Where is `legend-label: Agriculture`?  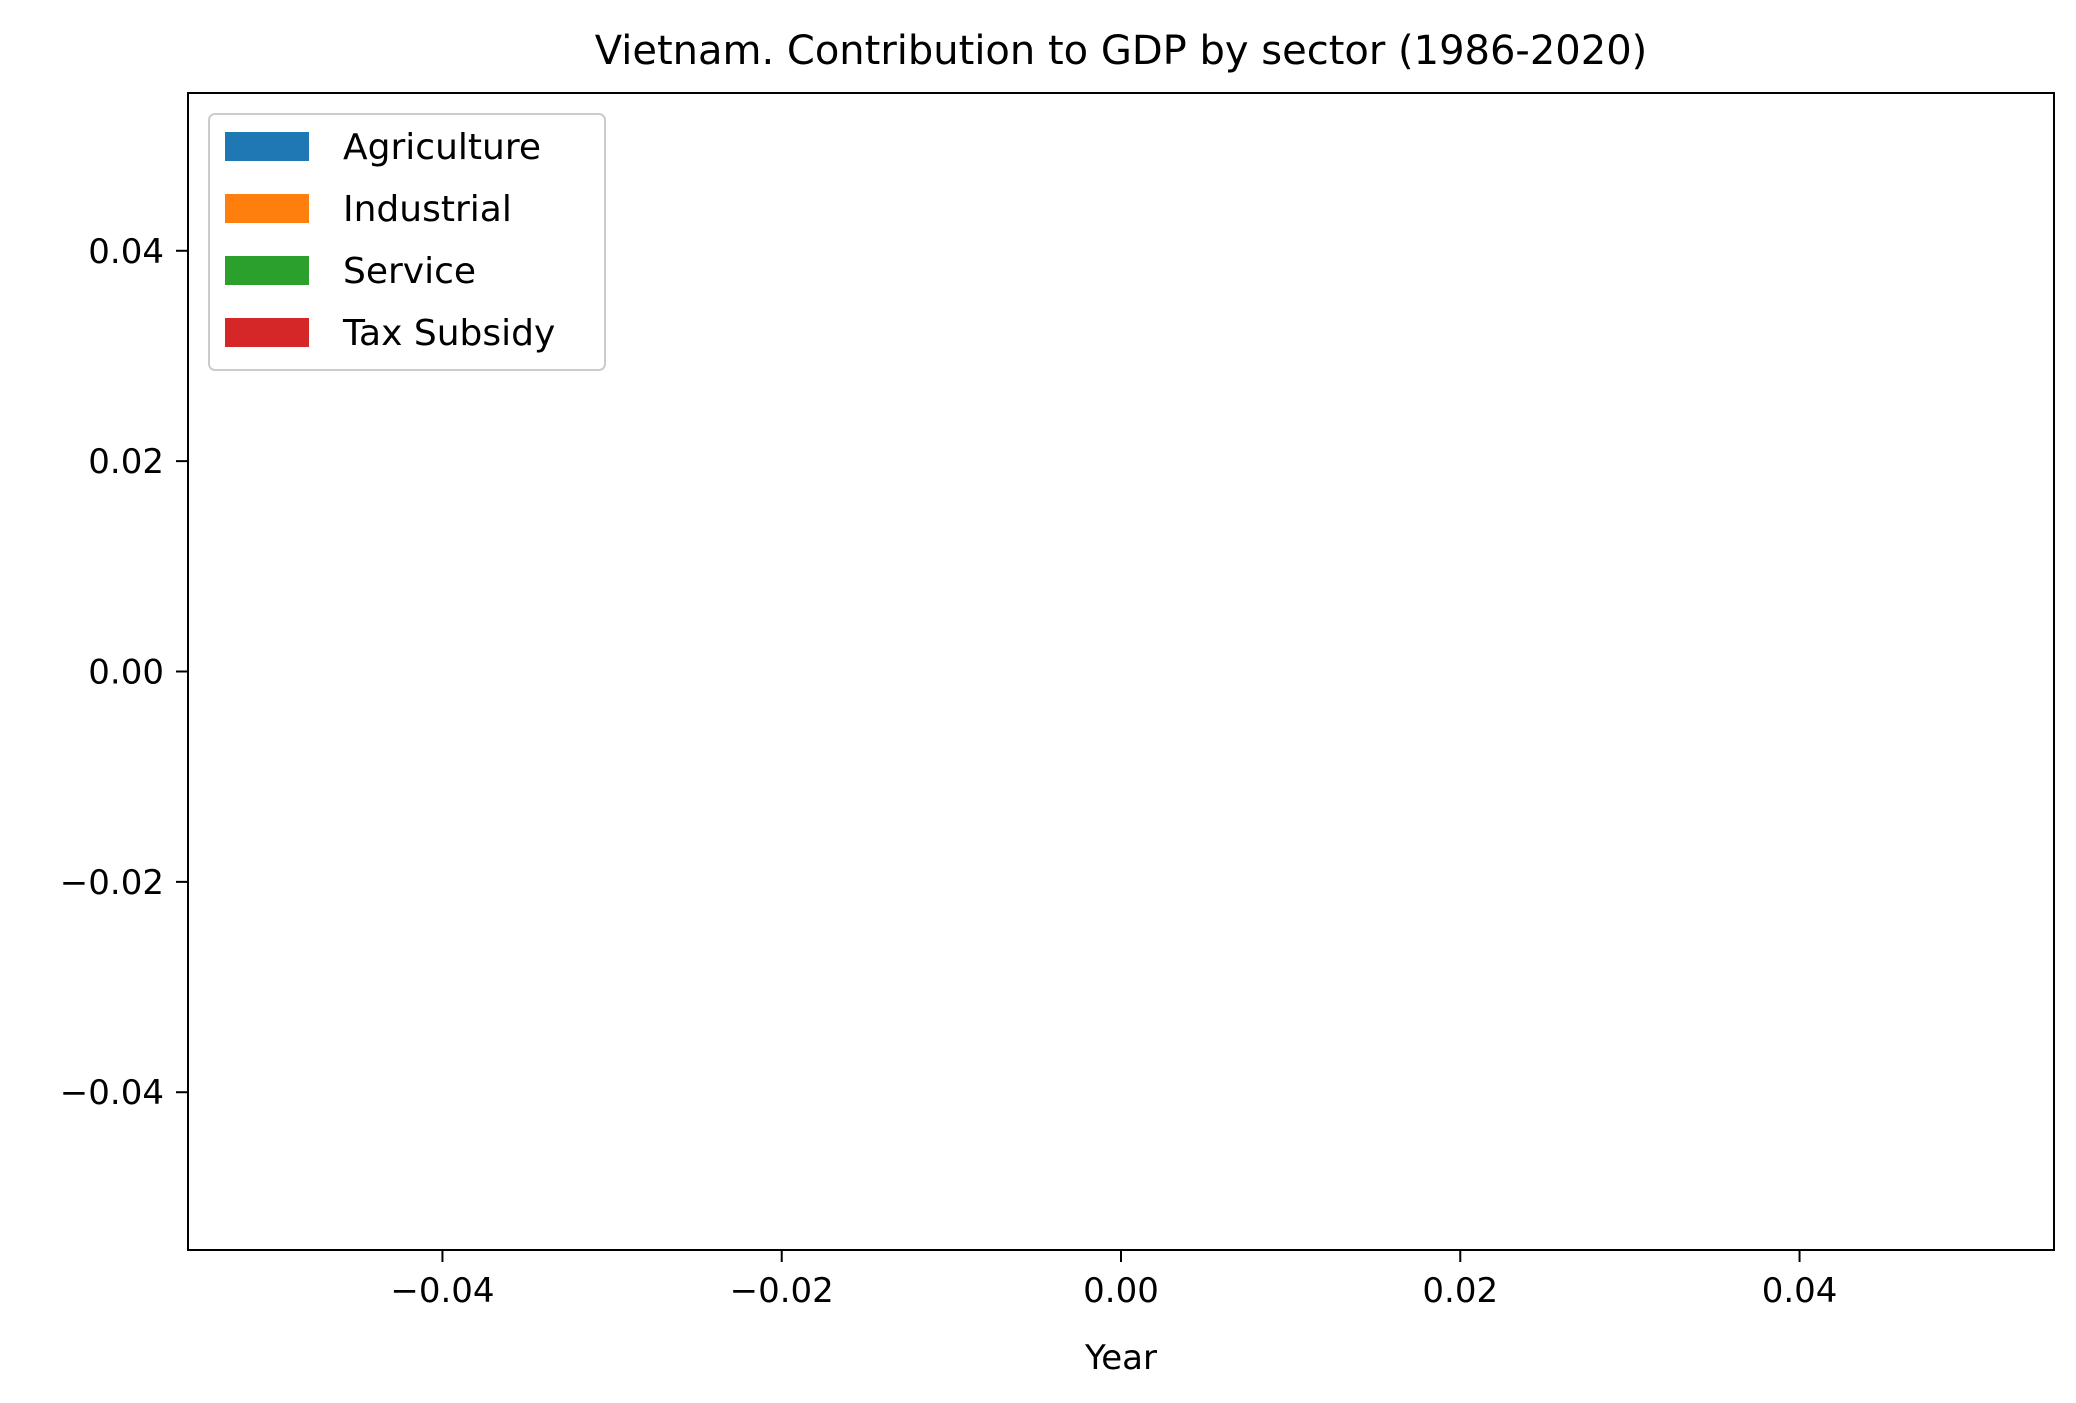 legend-label: Agriculture is located at coordinates (442, 147).